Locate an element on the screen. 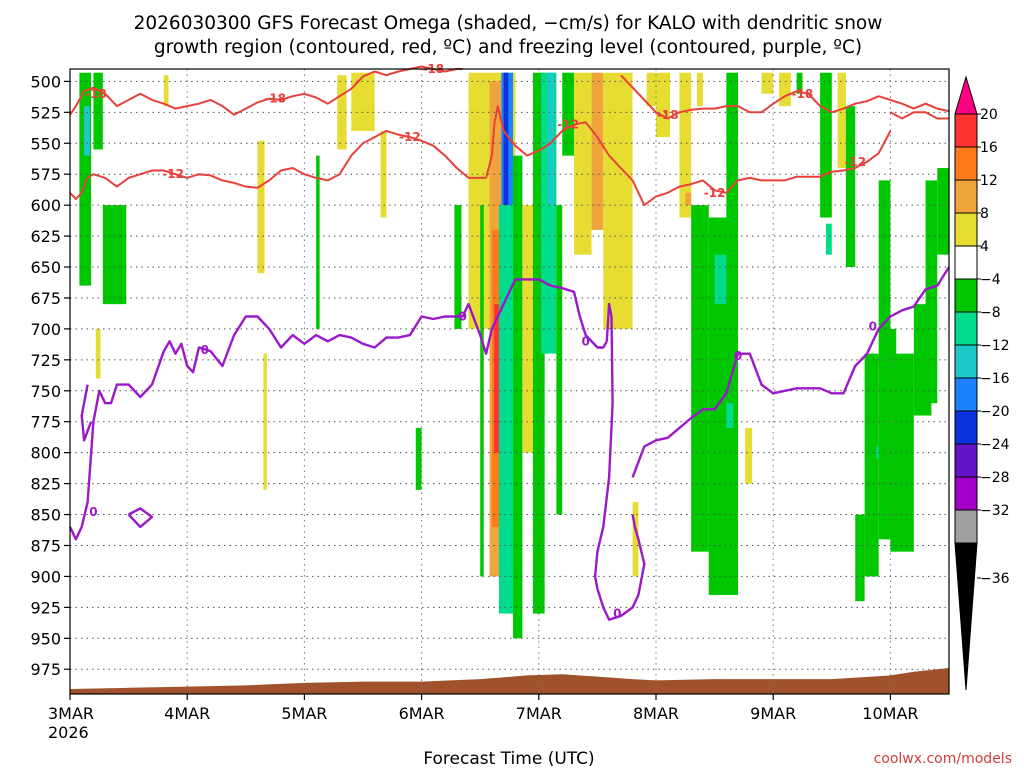 Image resolution: width=1024 pixels, height=768 pixels. y-tick-label-700: 700 is located at coordinates (45, 329).